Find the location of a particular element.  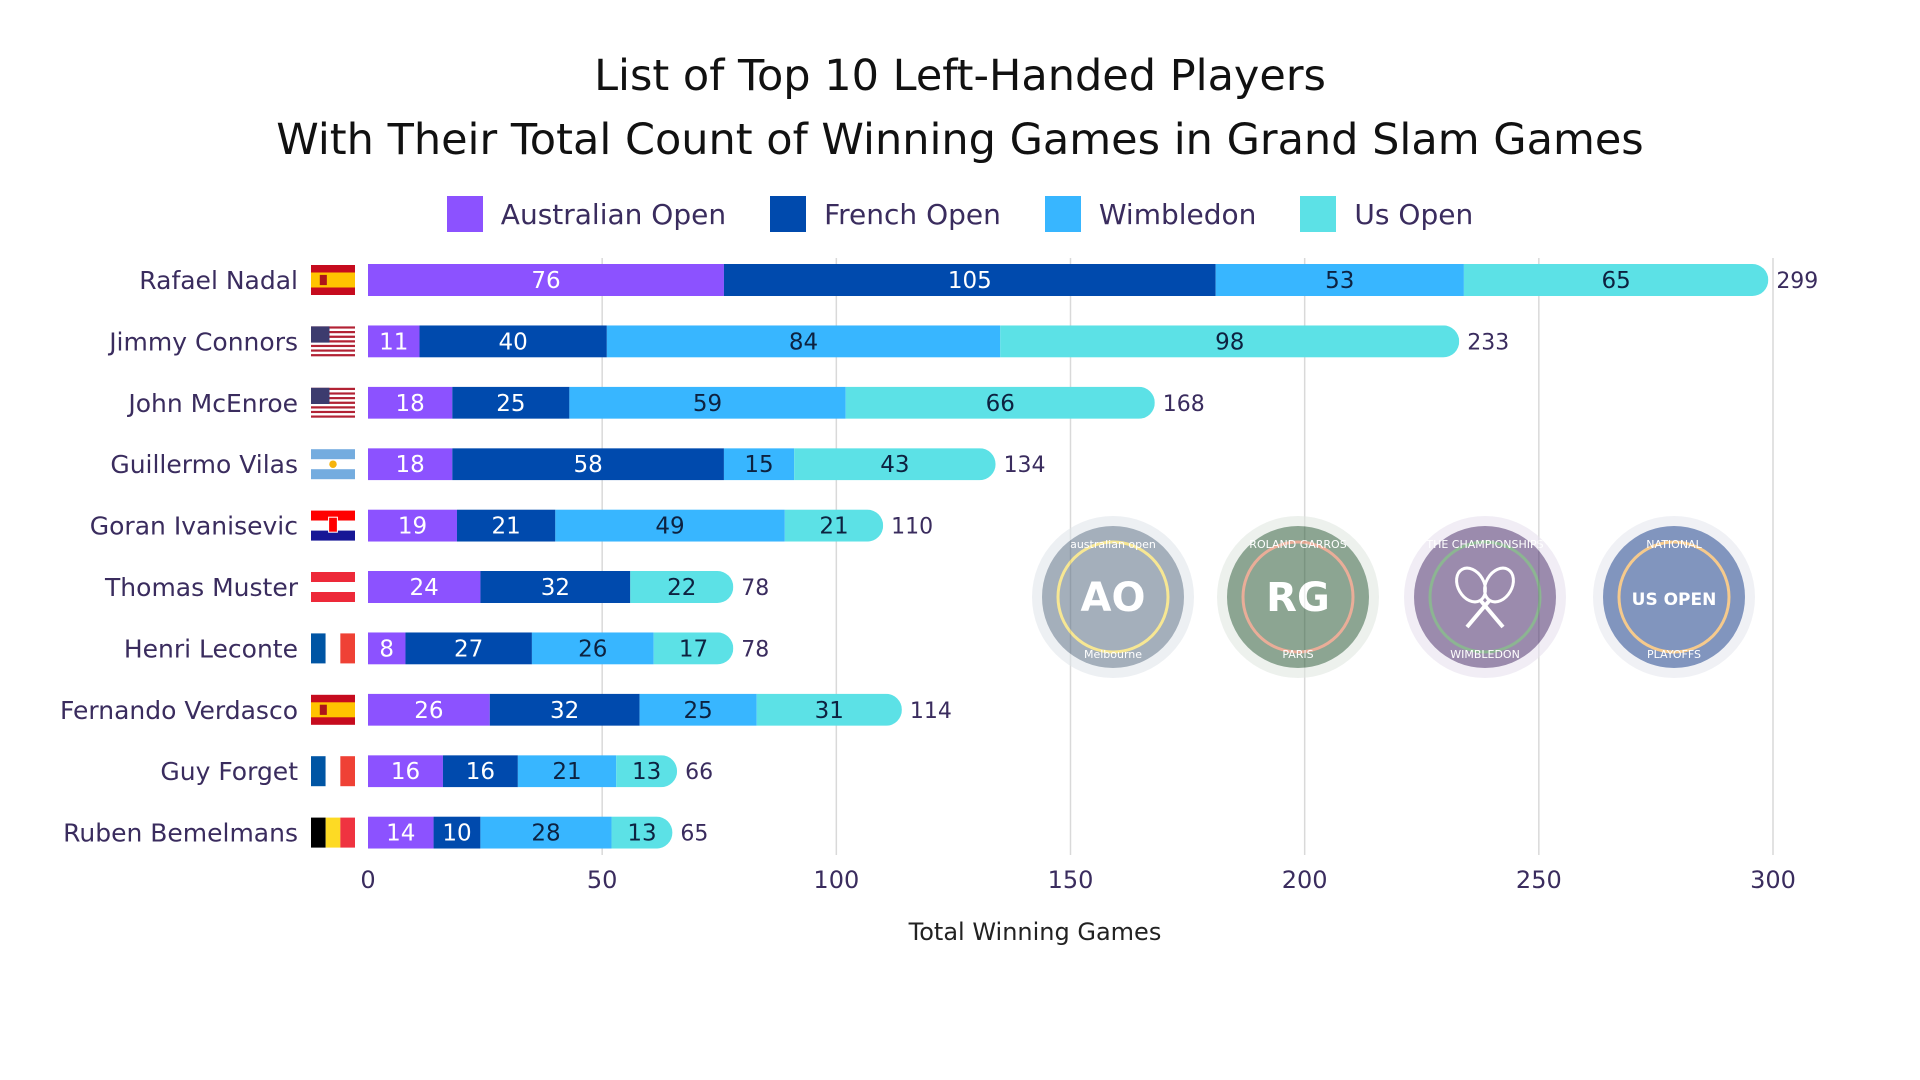

segment-value-label: 18 is located at coordinates (410, 404).